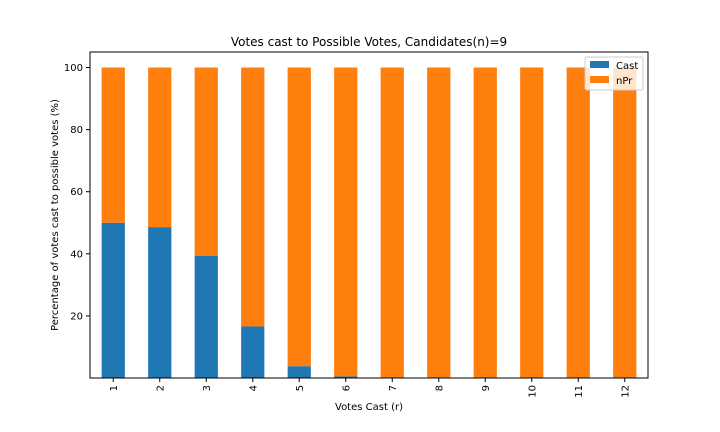  Describe the element at coordinates (76, 130) in the screenshot. I see `y-tick-label: 80` at that location.